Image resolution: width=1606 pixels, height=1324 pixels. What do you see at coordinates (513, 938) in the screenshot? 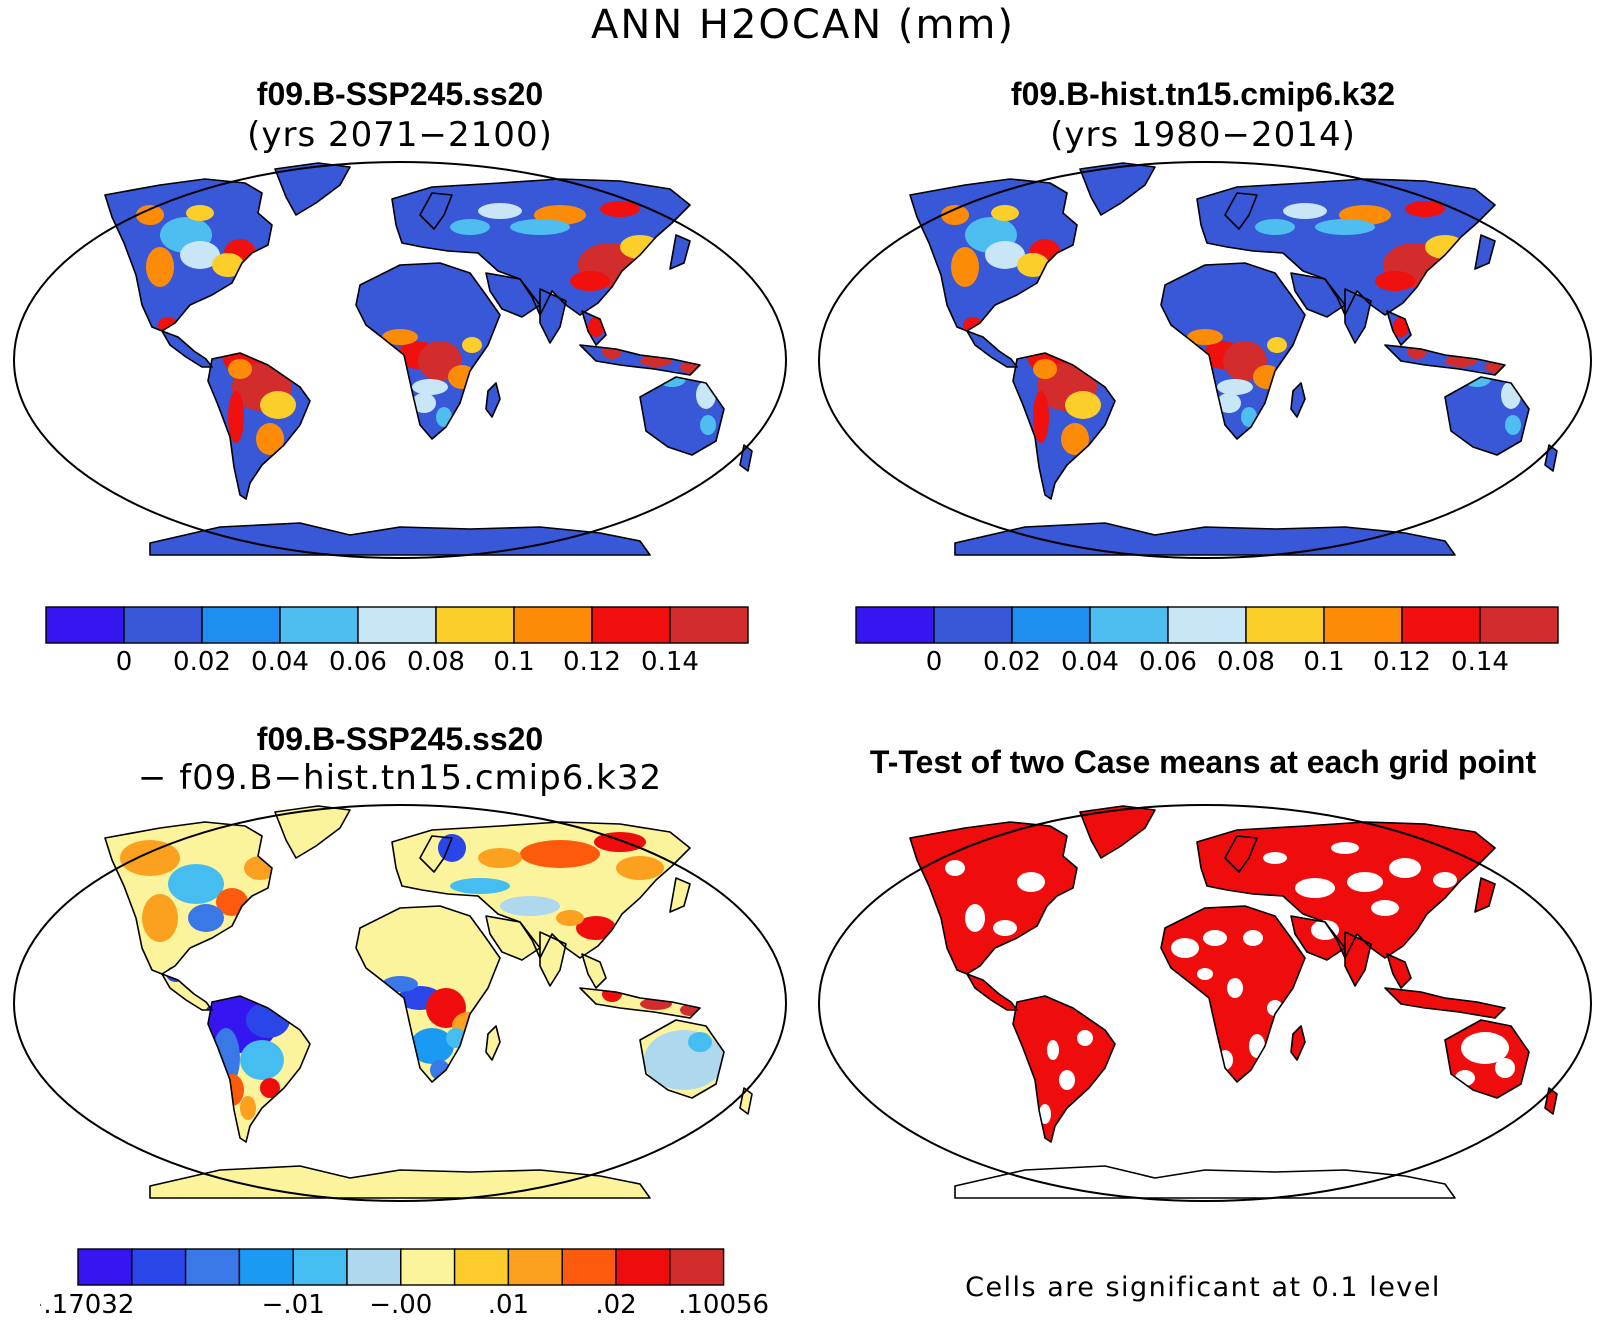
I see `coast-arabia` at bounding box center [513, 938].